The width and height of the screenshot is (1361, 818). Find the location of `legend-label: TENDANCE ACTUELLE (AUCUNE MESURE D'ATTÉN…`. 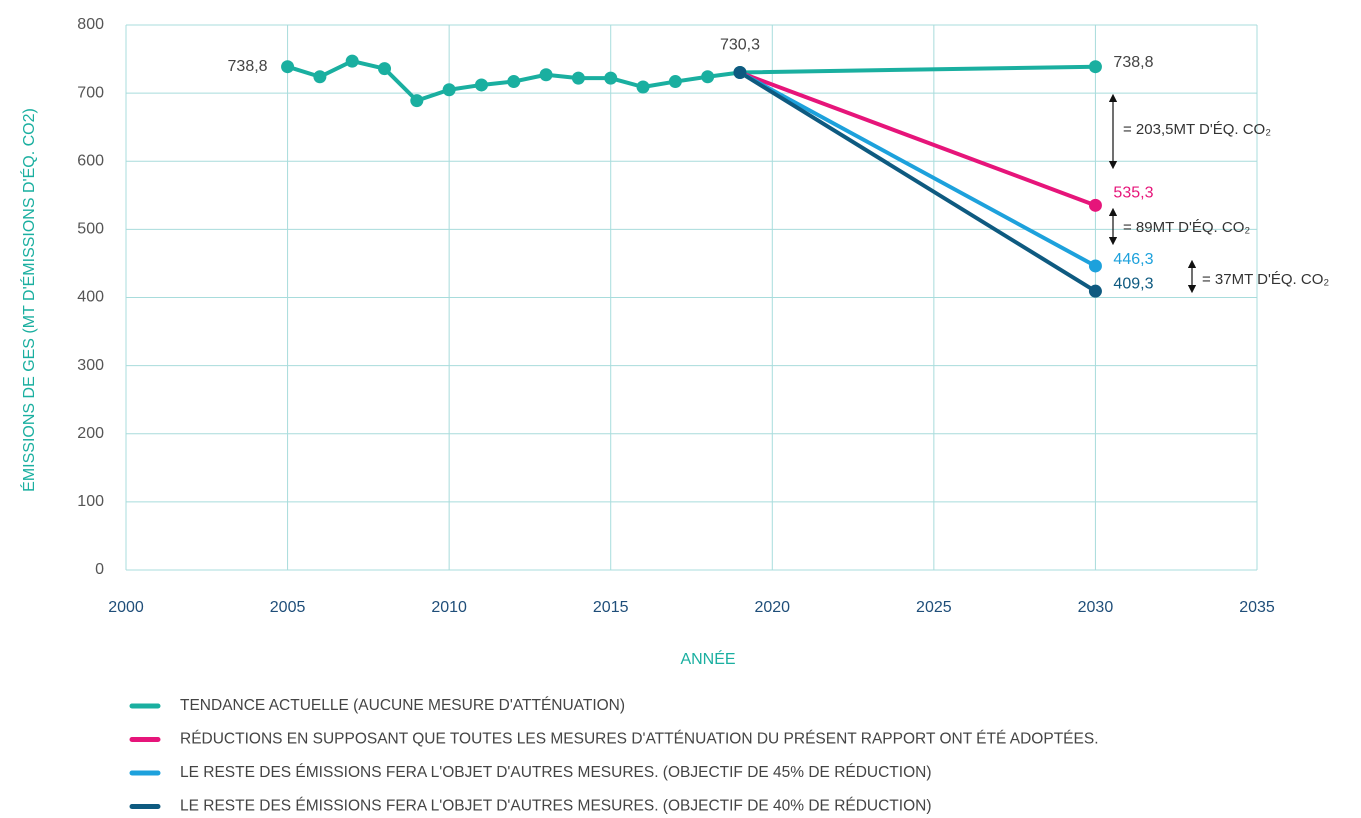

legend-label: TENDANCE ACTUELLE (AUCUNE MESURE D'ATTÉN… is located at coordinates (402, 705).